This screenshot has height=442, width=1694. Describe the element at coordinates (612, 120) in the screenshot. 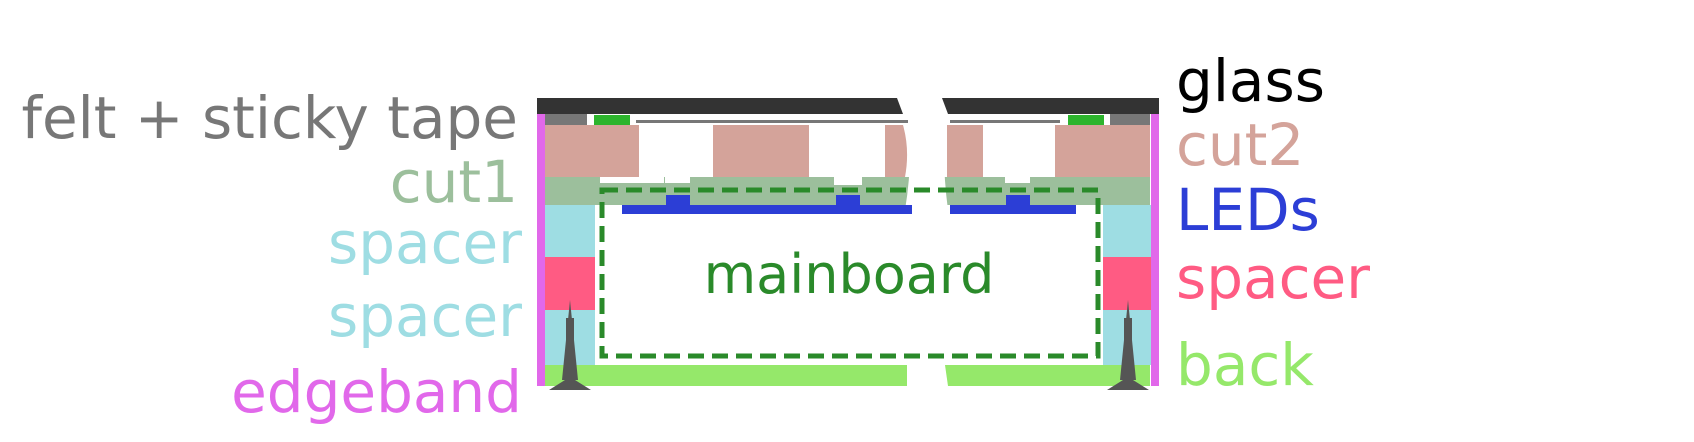

I see `green-pad-left` at that location.